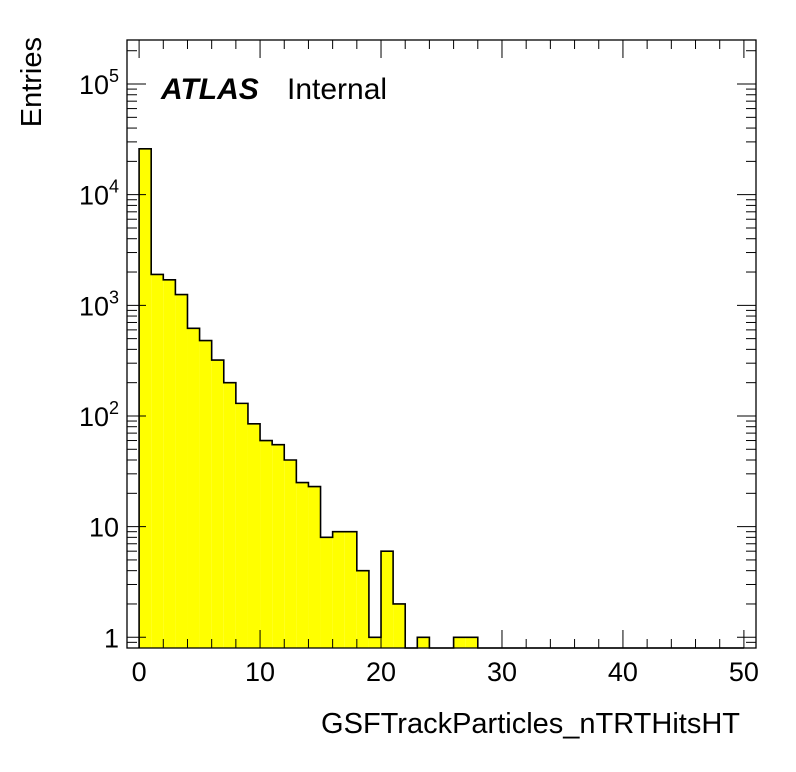 Image resolution: width=796 pixels, height=772 pixels. Describe the element at coordinates (381, 672) in the screenshot. I see `x-tick-label: 20` at that location.